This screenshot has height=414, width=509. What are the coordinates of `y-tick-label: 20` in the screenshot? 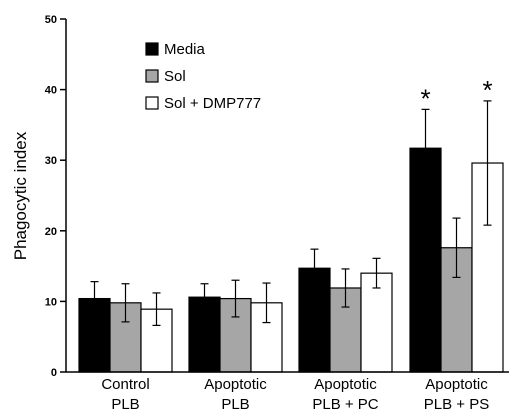 It's located at (51, 232).